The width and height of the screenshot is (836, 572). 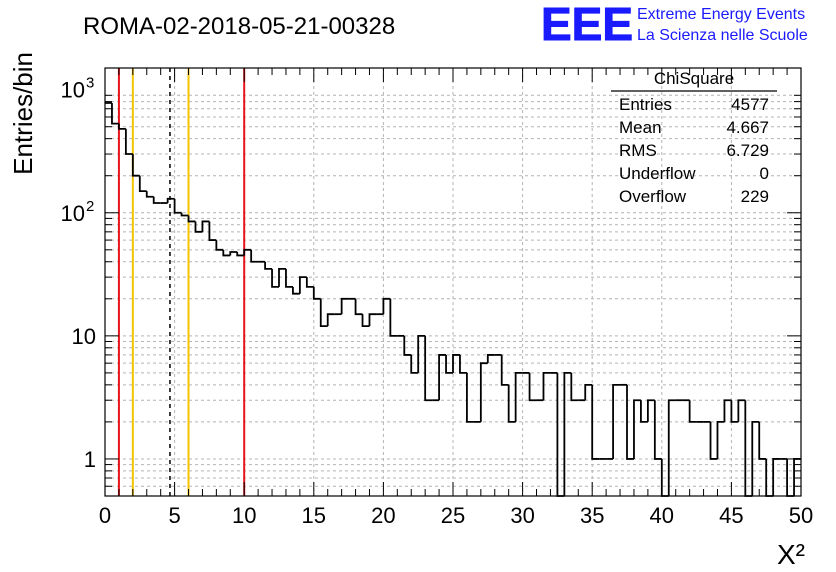 What do you see at coordinates (181, 282) in the screenshot?
I see `vertical-lines-layer` at bounding box center [181, 282].